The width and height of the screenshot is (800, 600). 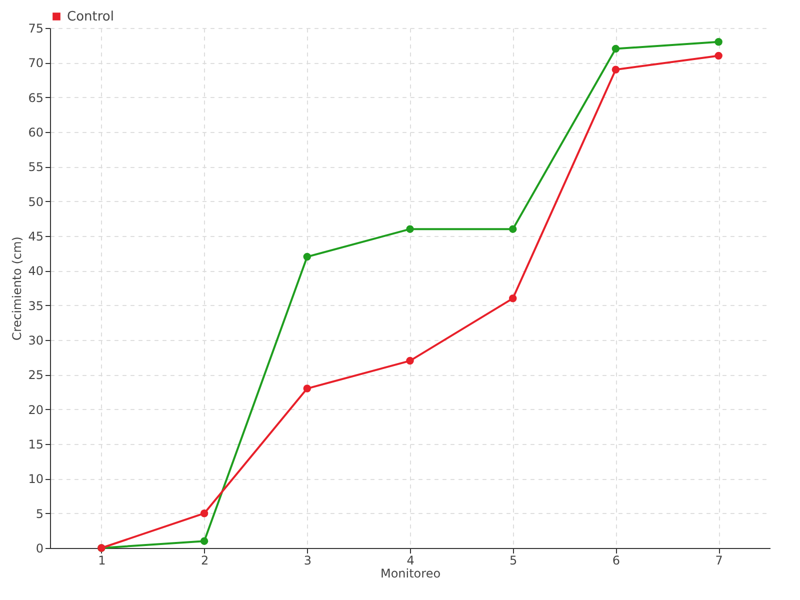 I want to click on x-tick-label: 1, so click(x=102, y=561).